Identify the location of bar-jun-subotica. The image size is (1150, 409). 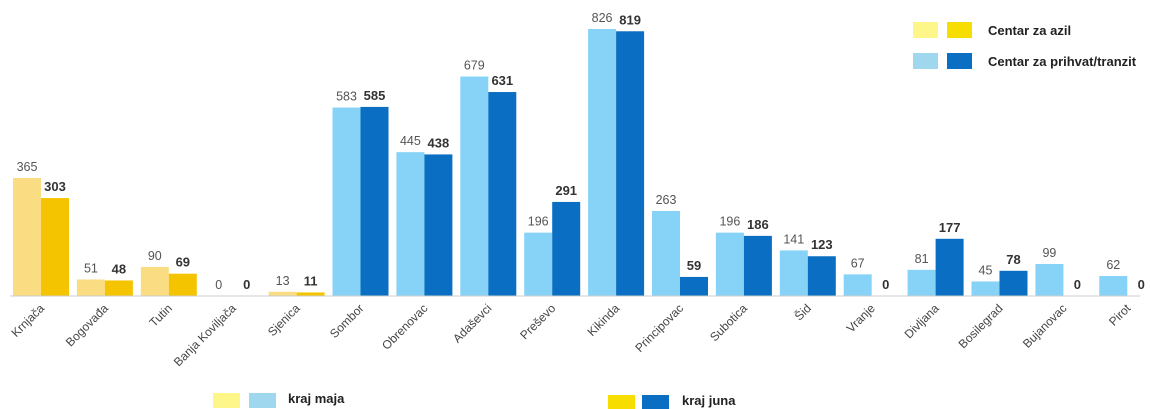
(757, 265).